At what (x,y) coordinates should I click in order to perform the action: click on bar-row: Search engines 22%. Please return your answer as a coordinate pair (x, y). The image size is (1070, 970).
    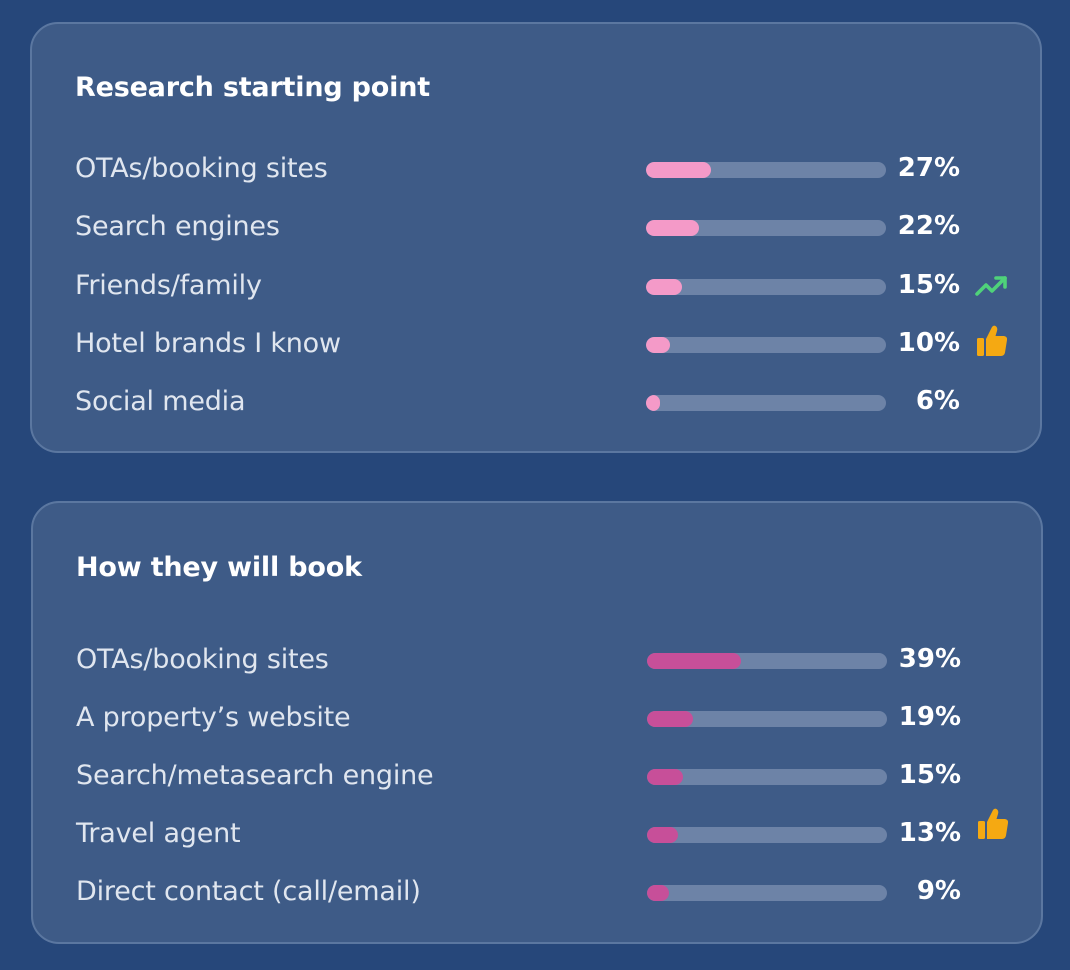
    Looking at the image, I should click on (536, 227).